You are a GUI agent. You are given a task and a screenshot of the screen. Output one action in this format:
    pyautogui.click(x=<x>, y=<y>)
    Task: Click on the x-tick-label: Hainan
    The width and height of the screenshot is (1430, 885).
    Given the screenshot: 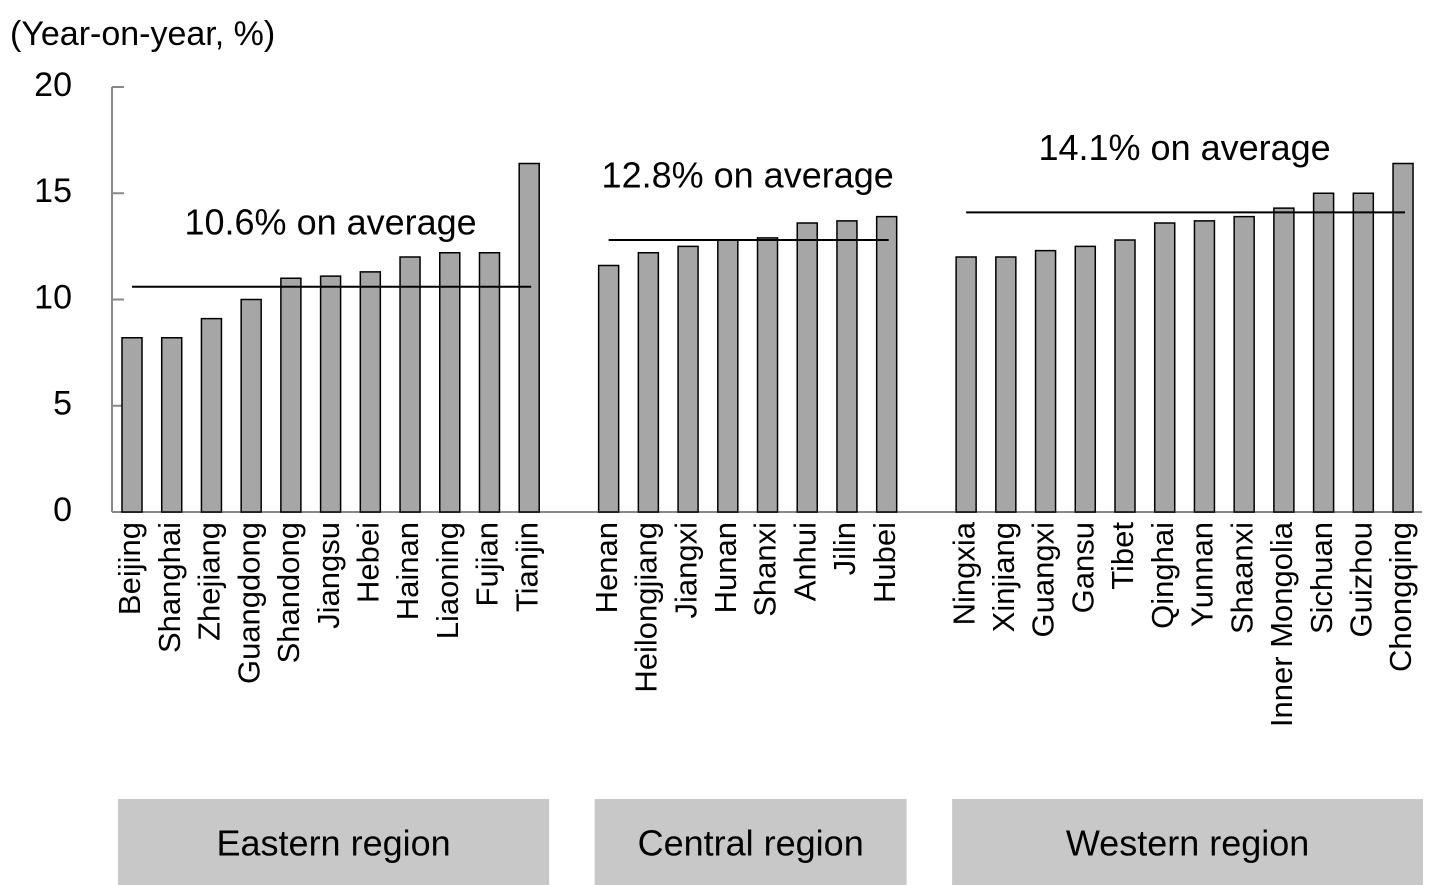 What is the action you would take?
    pyautogui.click(x=407, y=571)
    